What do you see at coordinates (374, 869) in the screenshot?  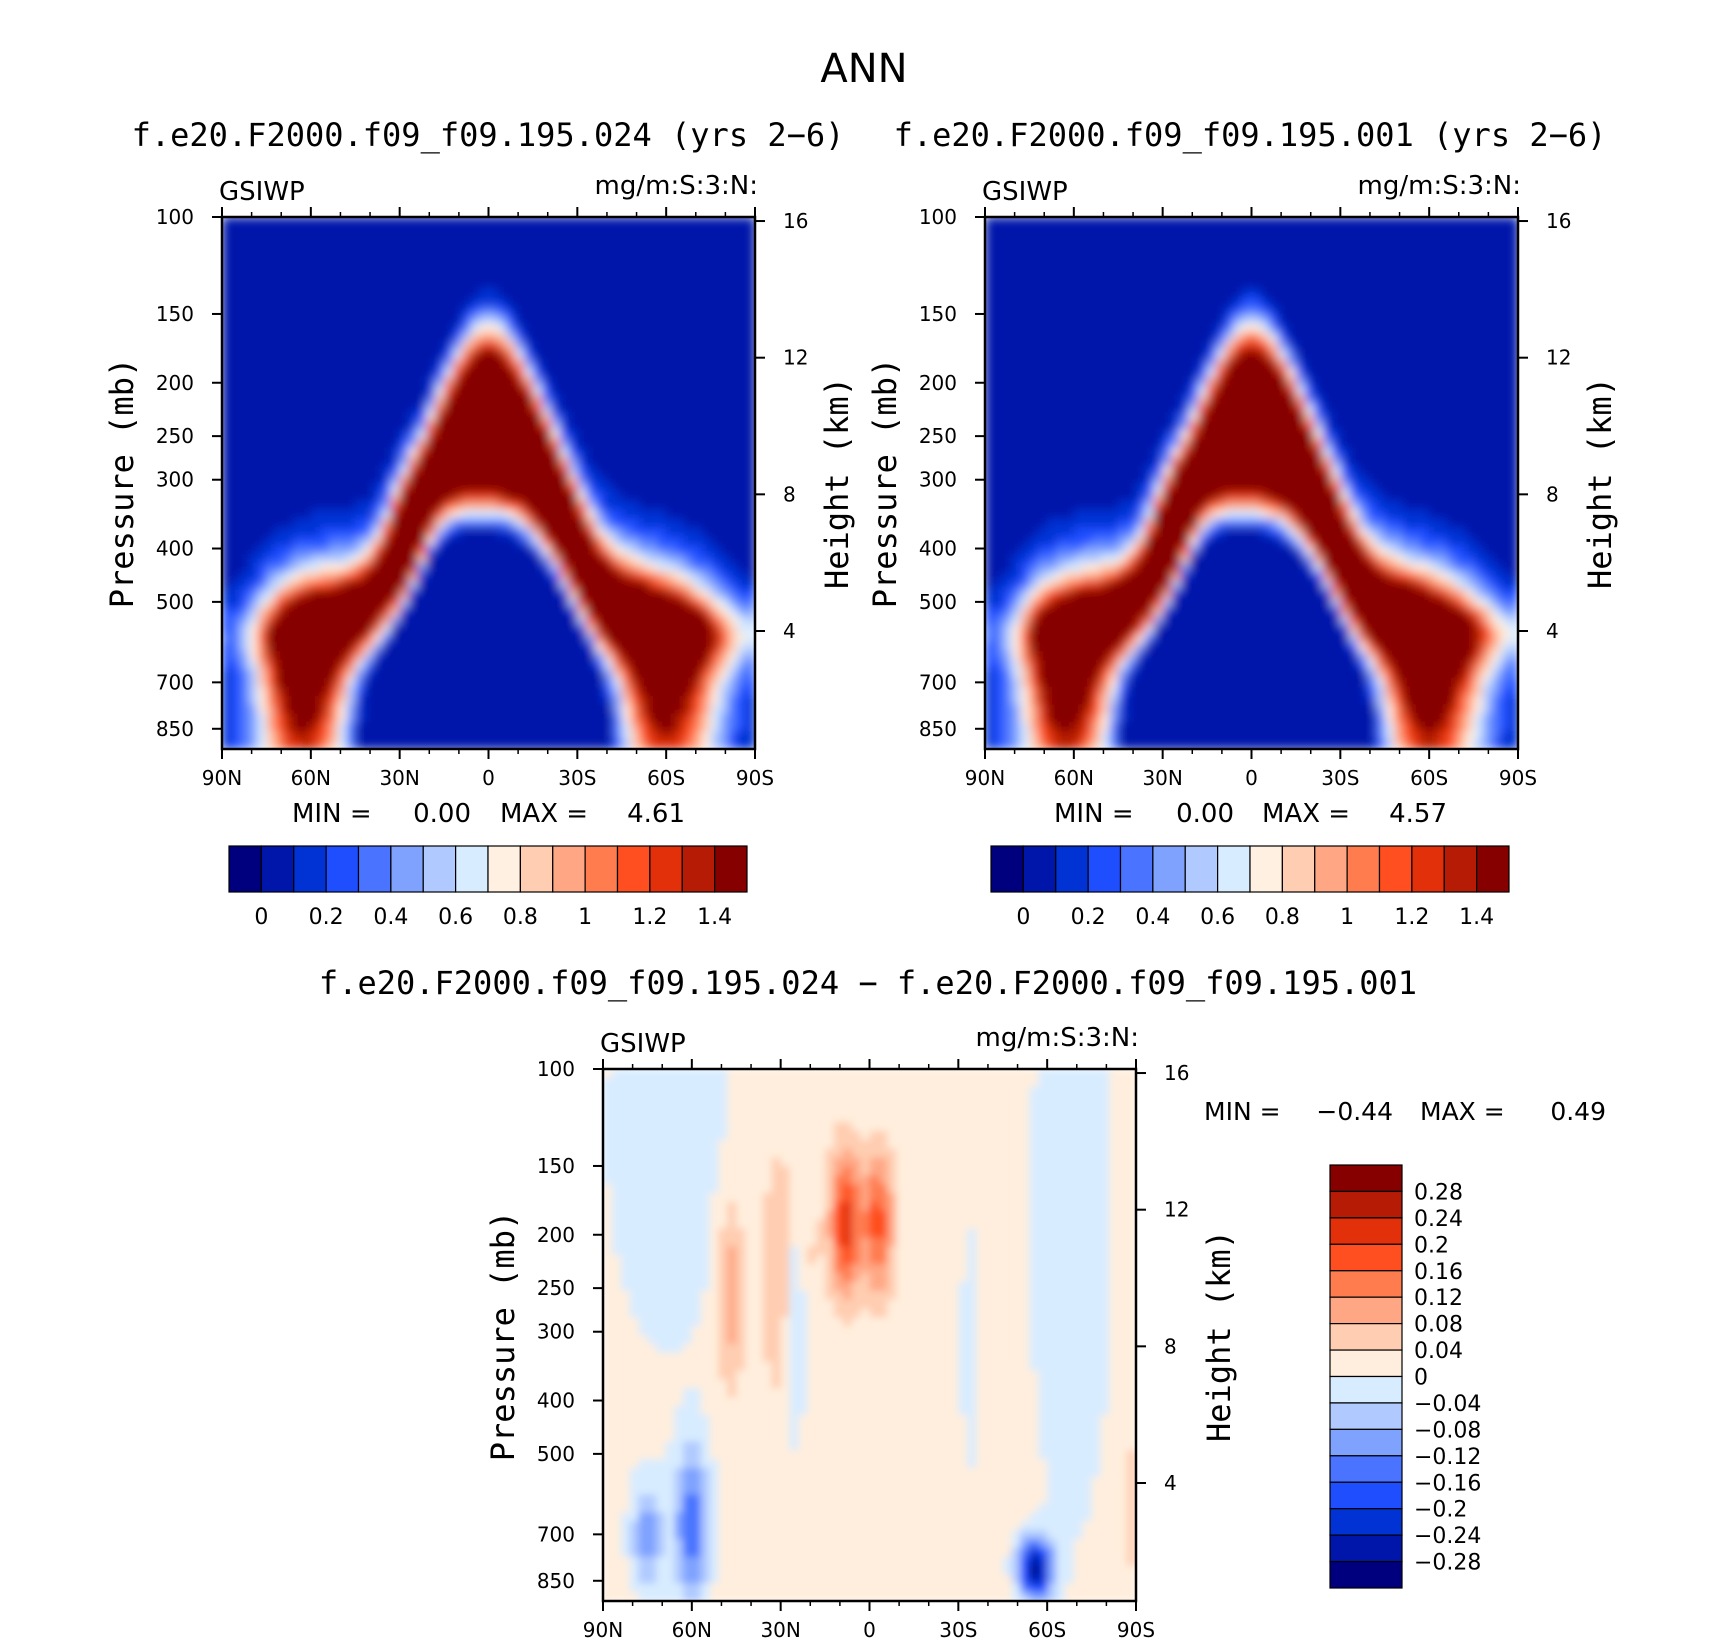 I see `colorbar-swatch` at bounding box center [374, 869].